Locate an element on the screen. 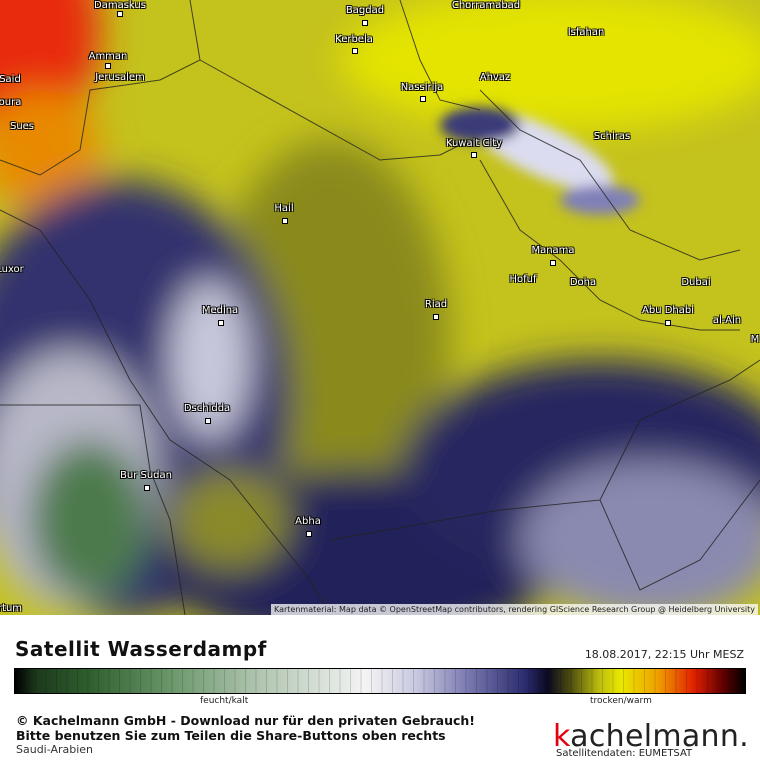 The image size is (760, 766). city-label: Riad is located at coordinates (436, 304).